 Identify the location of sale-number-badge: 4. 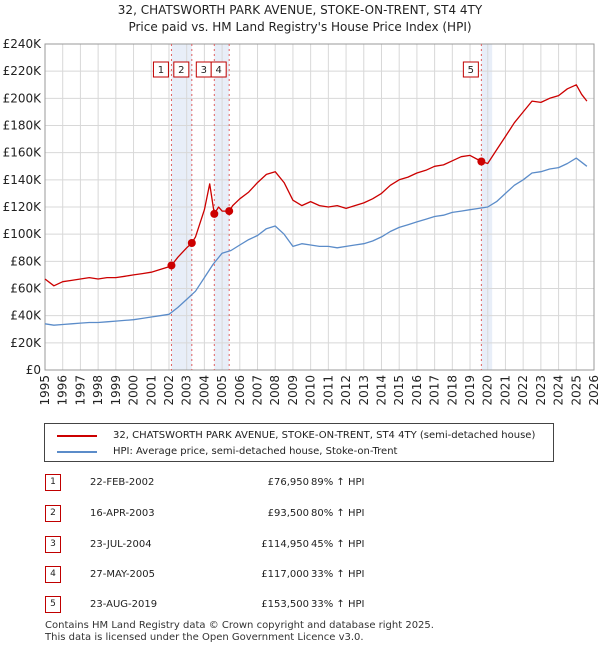
(53, 574).